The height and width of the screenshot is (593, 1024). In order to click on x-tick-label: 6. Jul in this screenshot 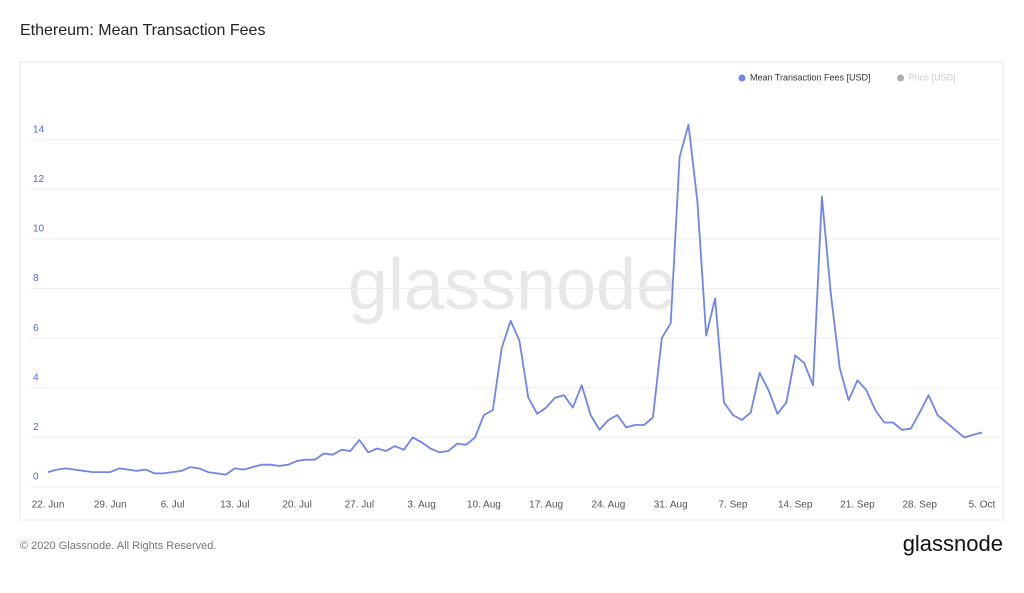, I will do `click(173, 505)`.